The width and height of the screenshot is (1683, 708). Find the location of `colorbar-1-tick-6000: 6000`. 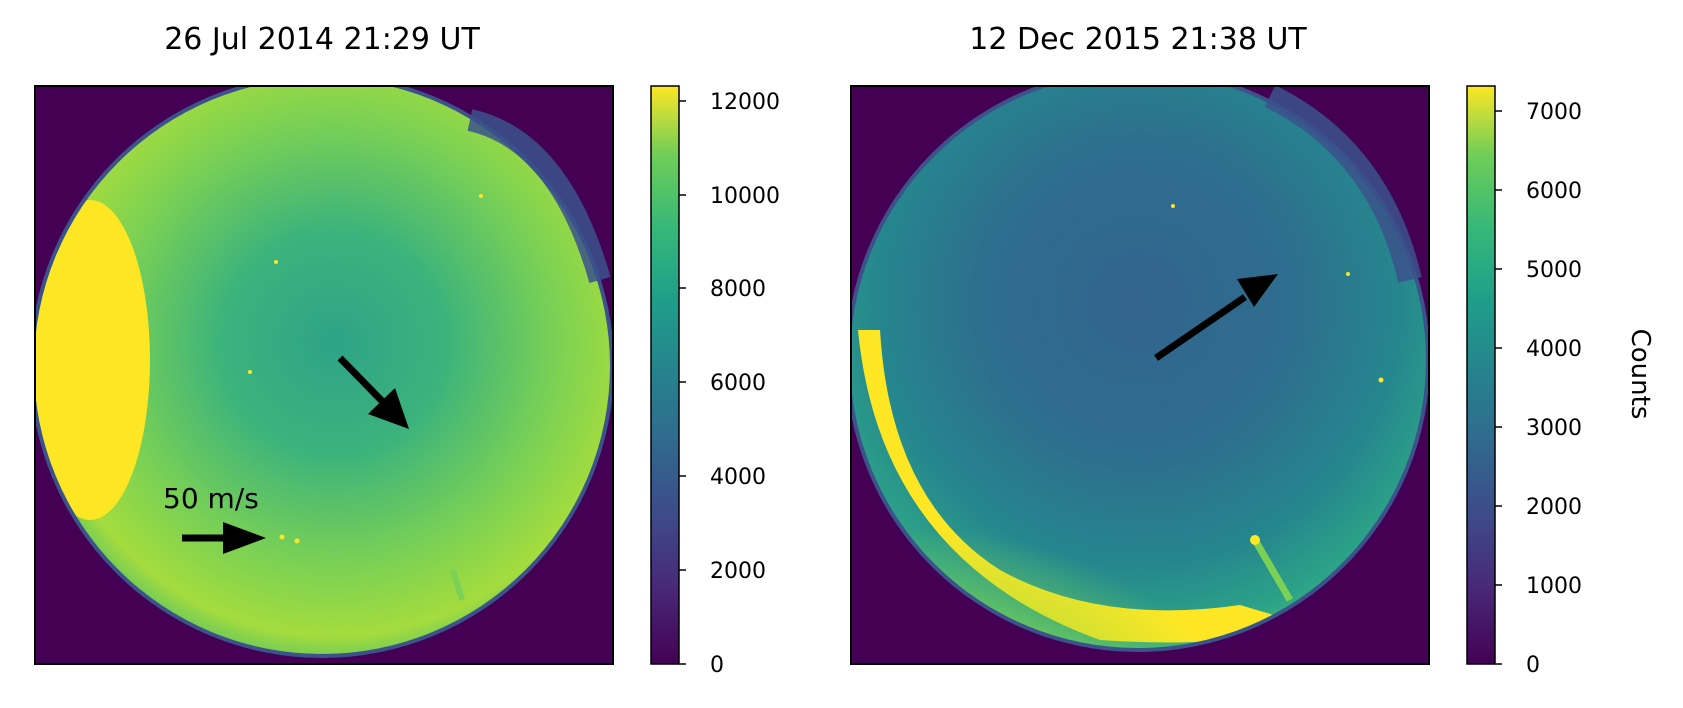

colorbar-1-tick-6000: 6000 is located at coordinates (738, 383).